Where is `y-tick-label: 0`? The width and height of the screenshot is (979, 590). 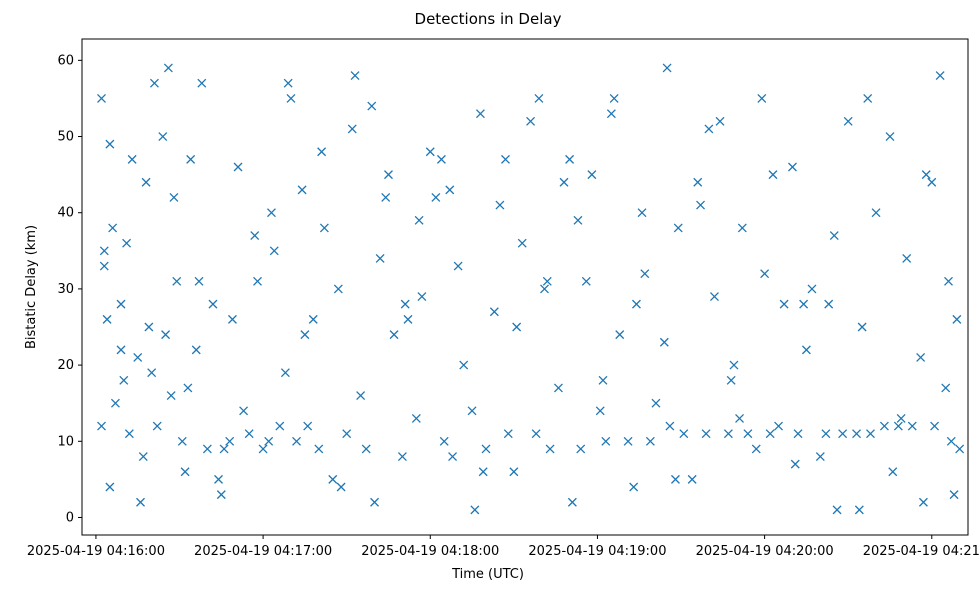
y-tick-label: 0 is located at coordinates (70, 517).